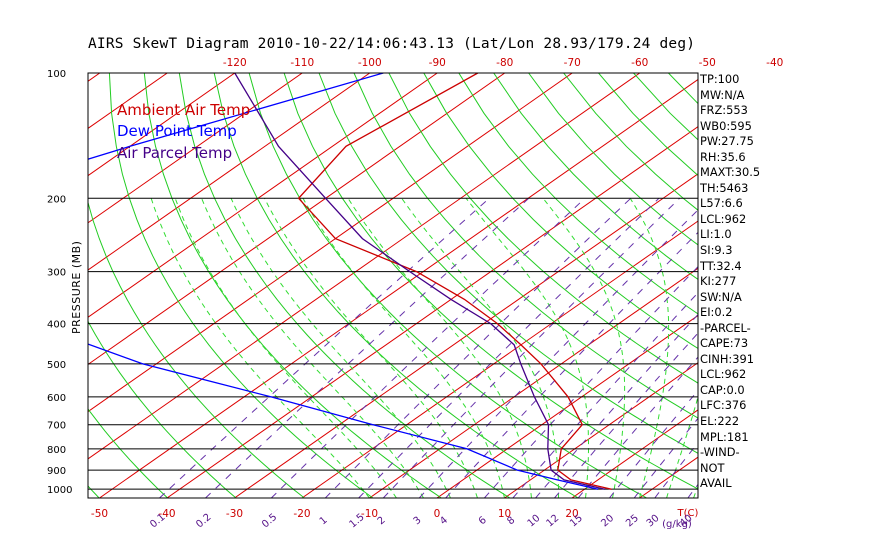  Describe the element at coordinates (721, 265) in the screenshot. I see `stat-tt: TT:32.4` at that location.